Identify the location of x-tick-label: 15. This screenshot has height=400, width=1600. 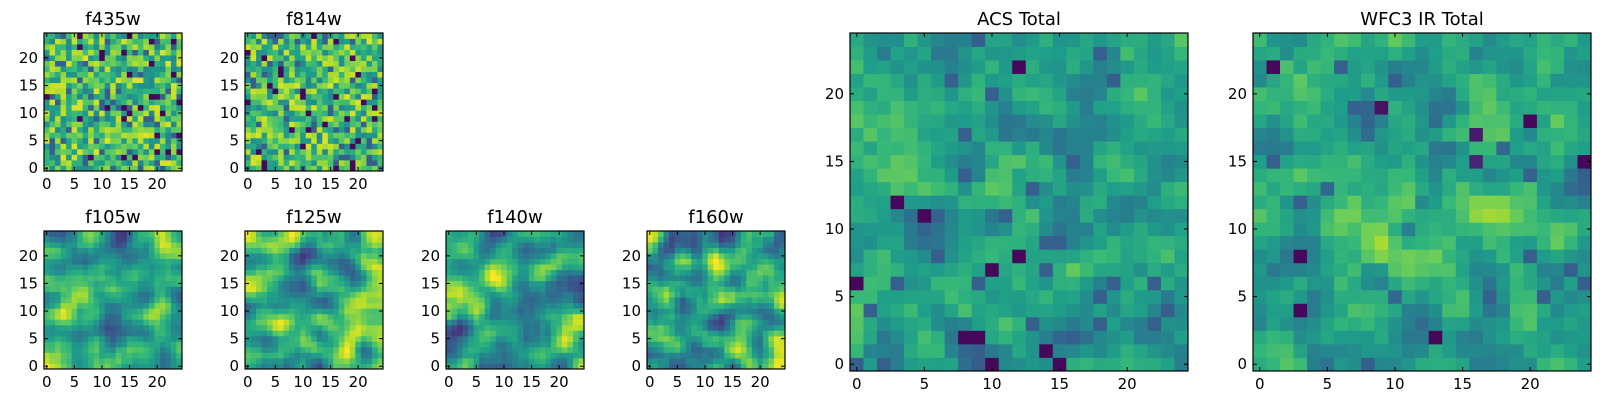
(732, 382).